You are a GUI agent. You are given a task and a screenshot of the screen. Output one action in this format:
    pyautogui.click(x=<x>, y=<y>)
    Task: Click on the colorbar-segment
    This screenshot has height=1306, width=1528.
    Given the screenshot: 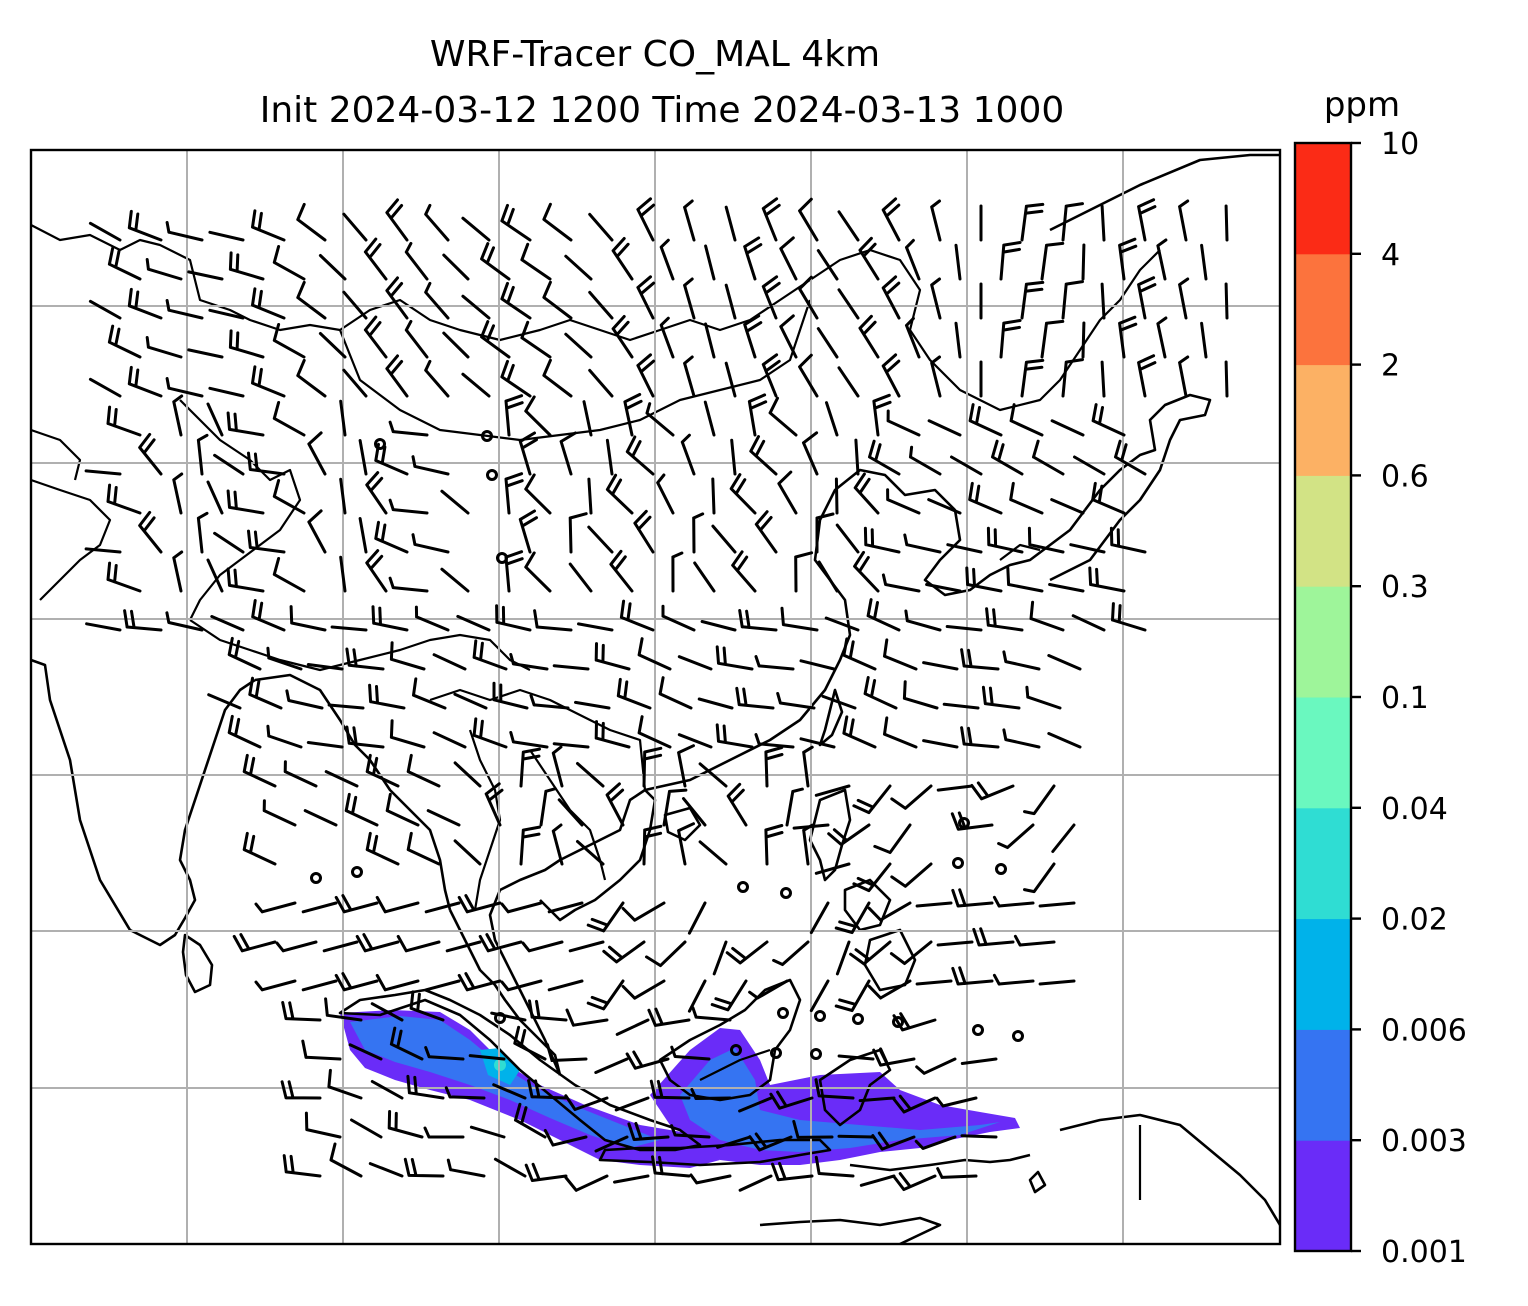 What is the action you would take?
    pyautogui.click(x=1323, y=753)
    